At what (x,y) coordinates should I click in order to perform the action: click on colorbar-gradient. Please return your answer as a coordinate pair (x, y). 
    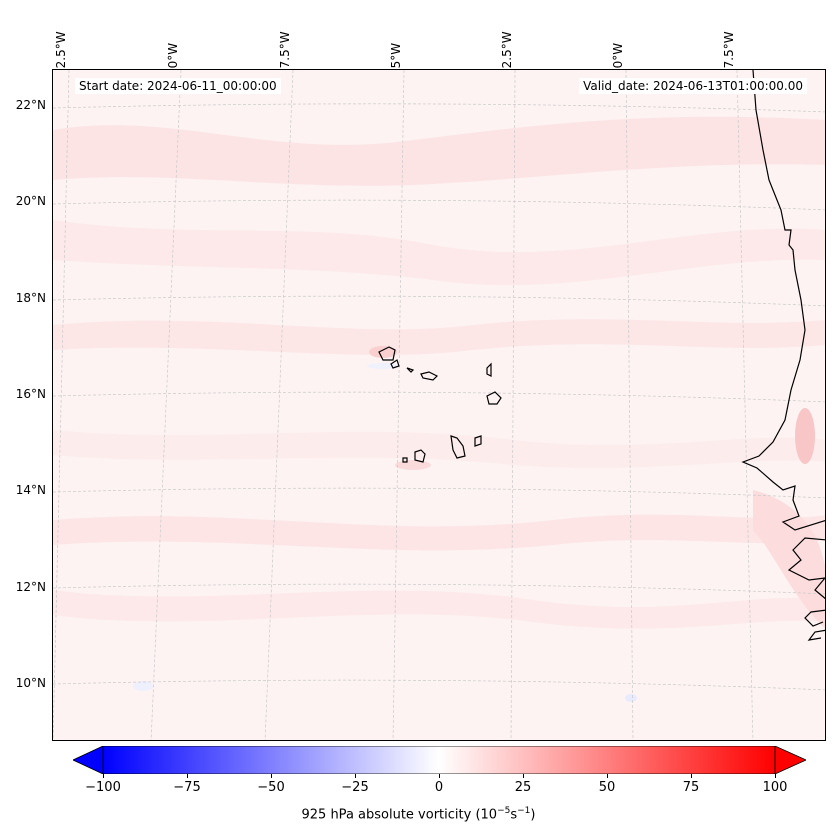
    Looking at the image, I should click on (439, 760).